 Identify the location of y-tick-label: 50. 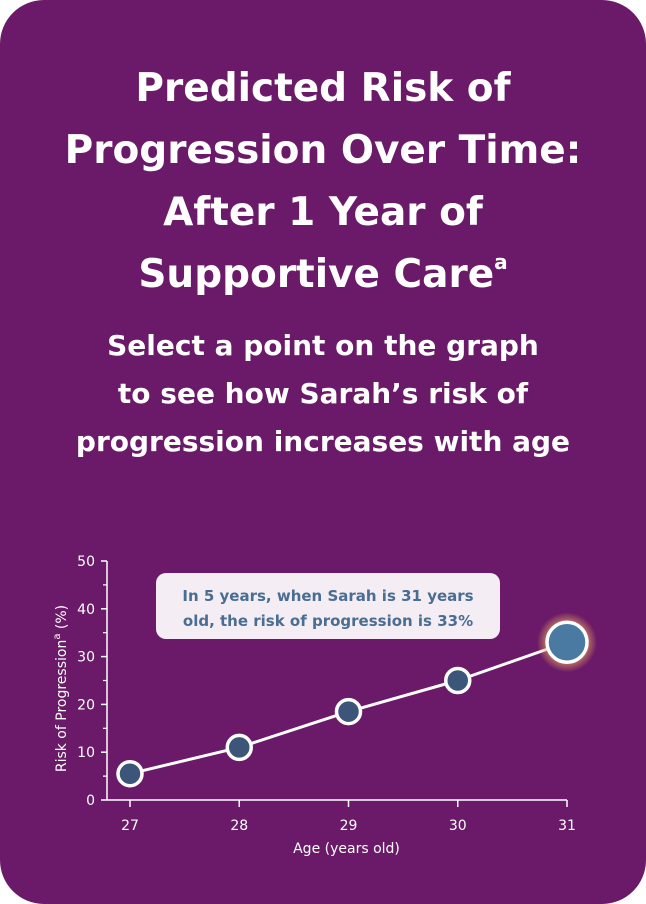
(86, 562).